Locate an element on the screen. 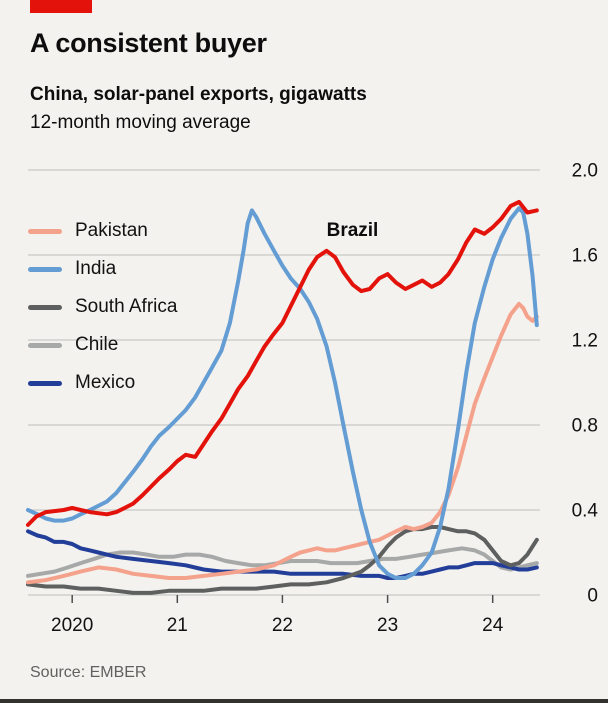 Image resolution: width=608 pixels, height=703 pixels. y-tick-label: 0.8 is located at coordinates (585, 426).